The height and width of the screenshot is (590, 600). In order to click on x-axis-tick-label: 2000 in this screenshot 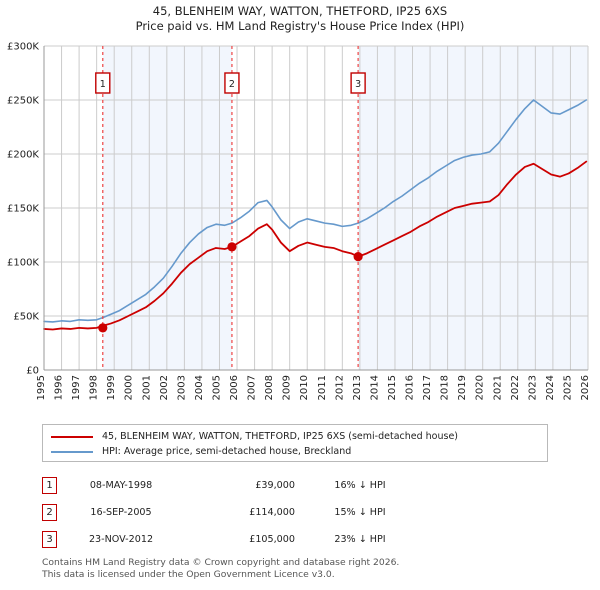, I will do `click(129, 387)`.